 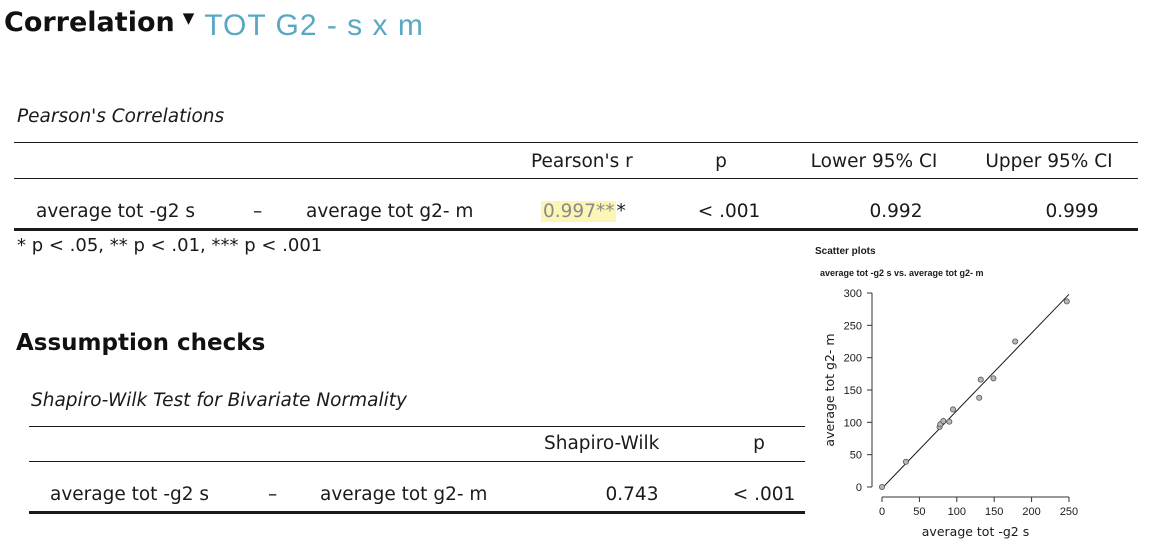 What do you see at coordinates (975, 391) in the screenshot?
I see `regression-line` at bounding box center [975, 391].